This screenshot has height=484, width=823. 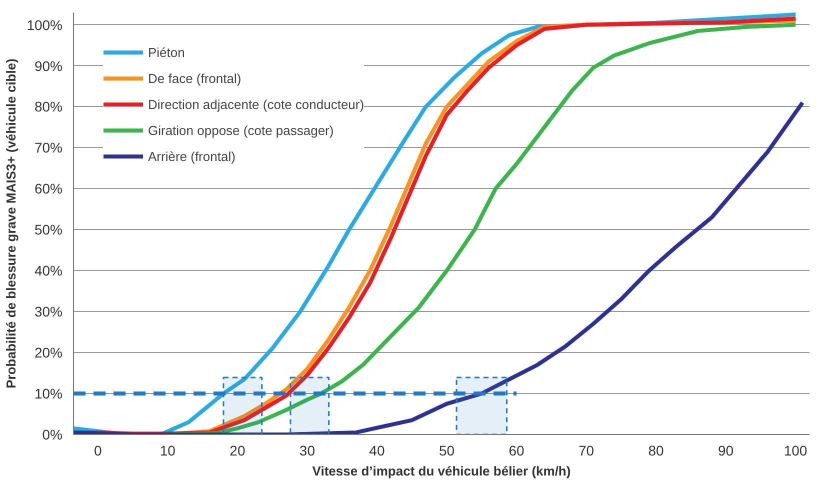 I want to click on y-tick-label: 60%, so click(x=48, y=188).